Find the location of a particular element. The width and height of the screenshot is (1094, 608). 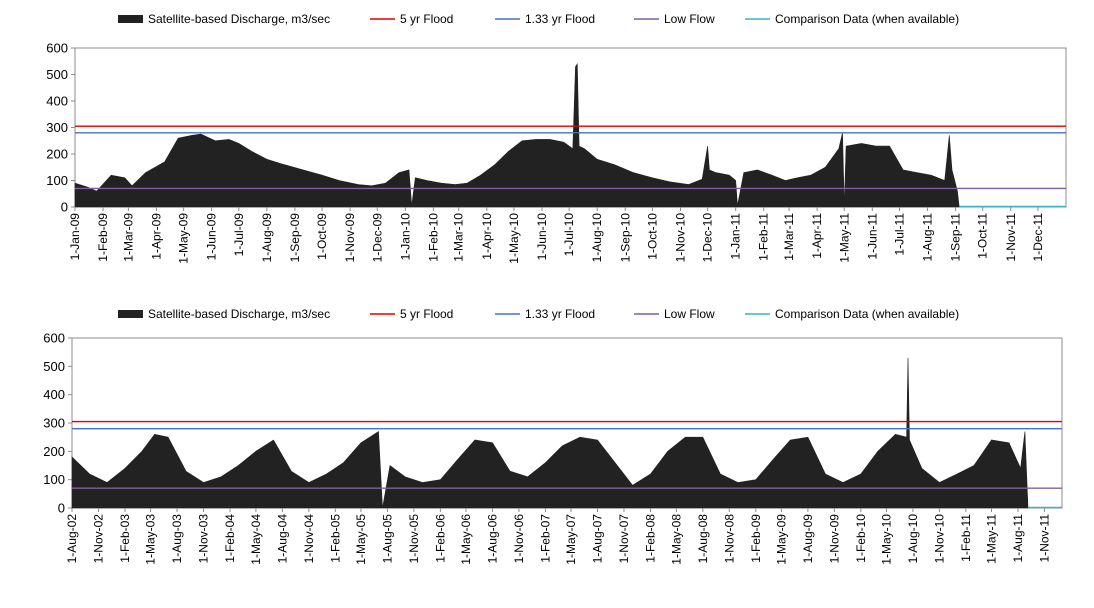

y-tick-label: 400 is located at coordinates (57, 101).